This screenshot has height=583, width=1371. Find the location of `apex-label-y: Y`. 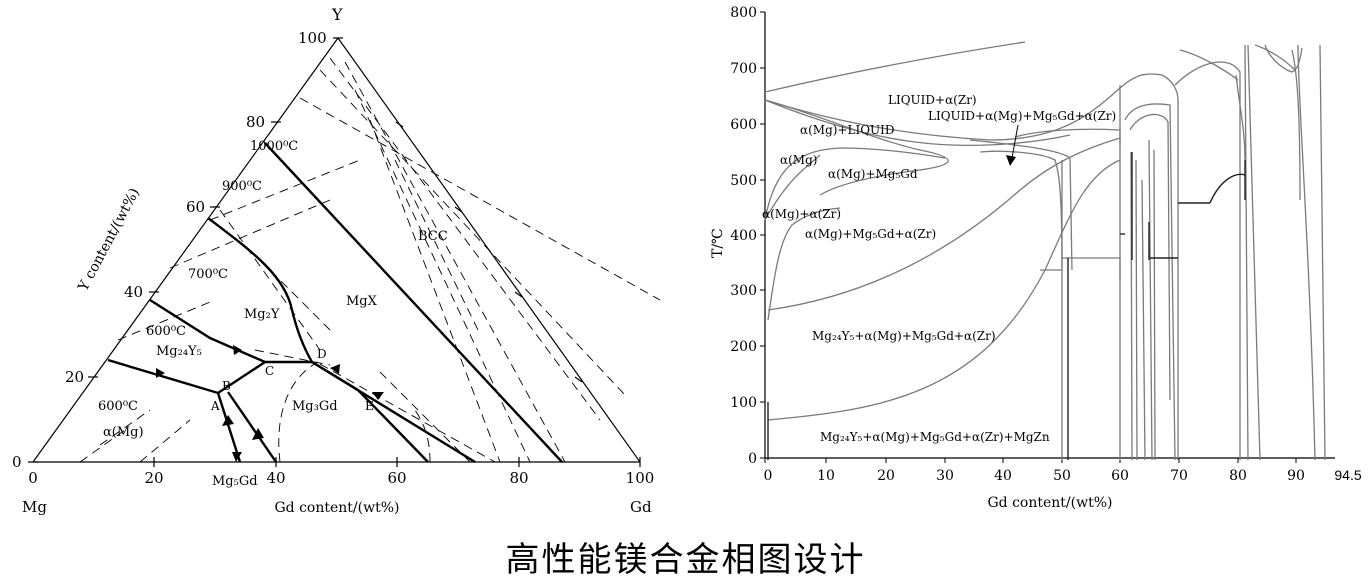

apex-label-y: Y is located at coordinates (337, 14).